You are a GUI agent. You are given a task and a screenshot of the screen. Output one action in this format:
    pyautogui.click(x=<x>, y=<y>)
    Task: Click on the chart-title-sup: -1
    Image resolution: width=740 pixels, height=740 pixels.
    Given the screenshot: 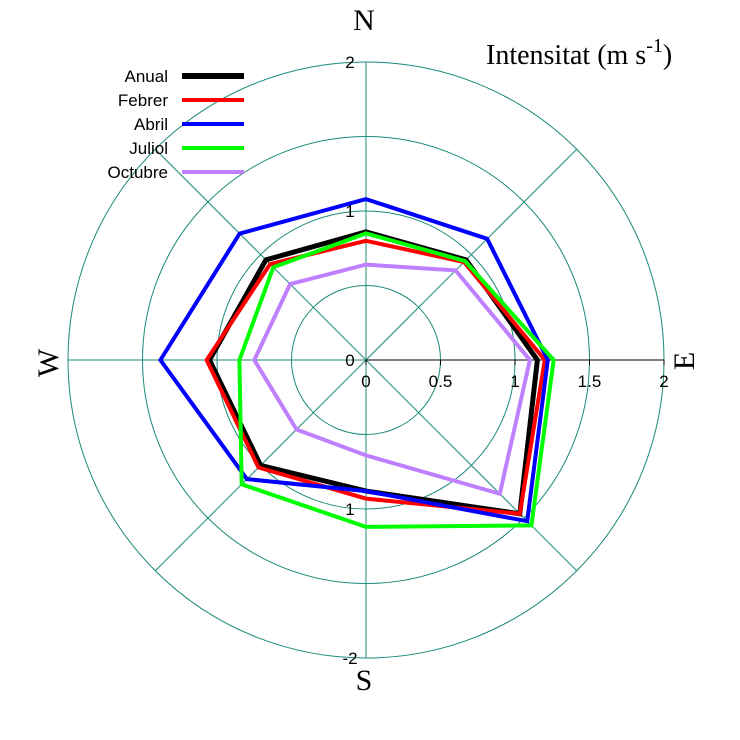 What is the action you would take?
    pyautogui.click(x=654, y=46)
    